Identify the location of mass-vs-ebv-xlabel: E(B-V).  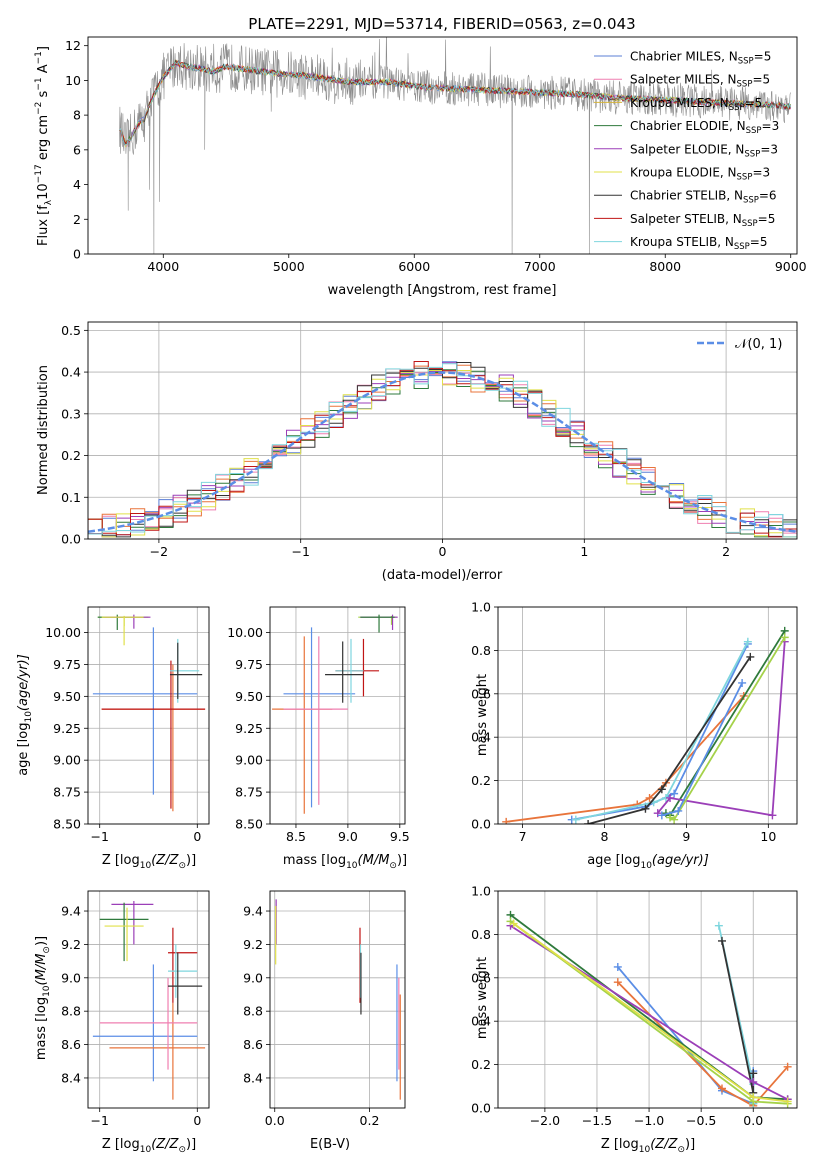
(330, 1144).